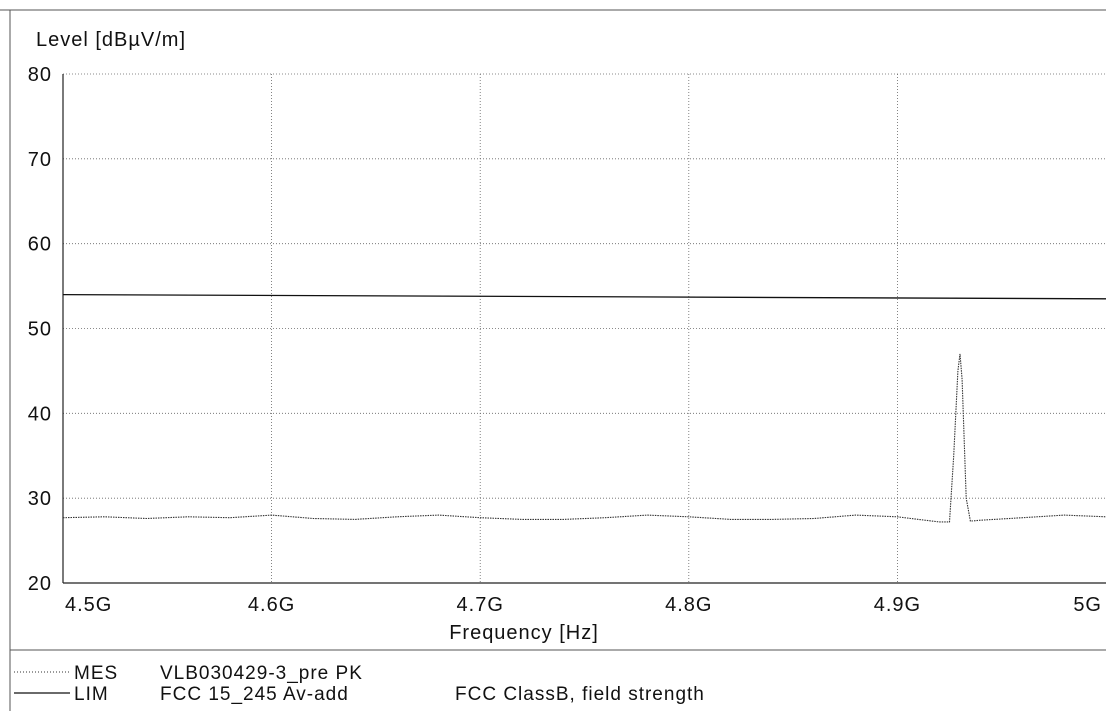  What do you see at coordinates (480, 605) in the screenshot?
I see `x-tick-label: 4.7G` at bounding box center [480, 605].